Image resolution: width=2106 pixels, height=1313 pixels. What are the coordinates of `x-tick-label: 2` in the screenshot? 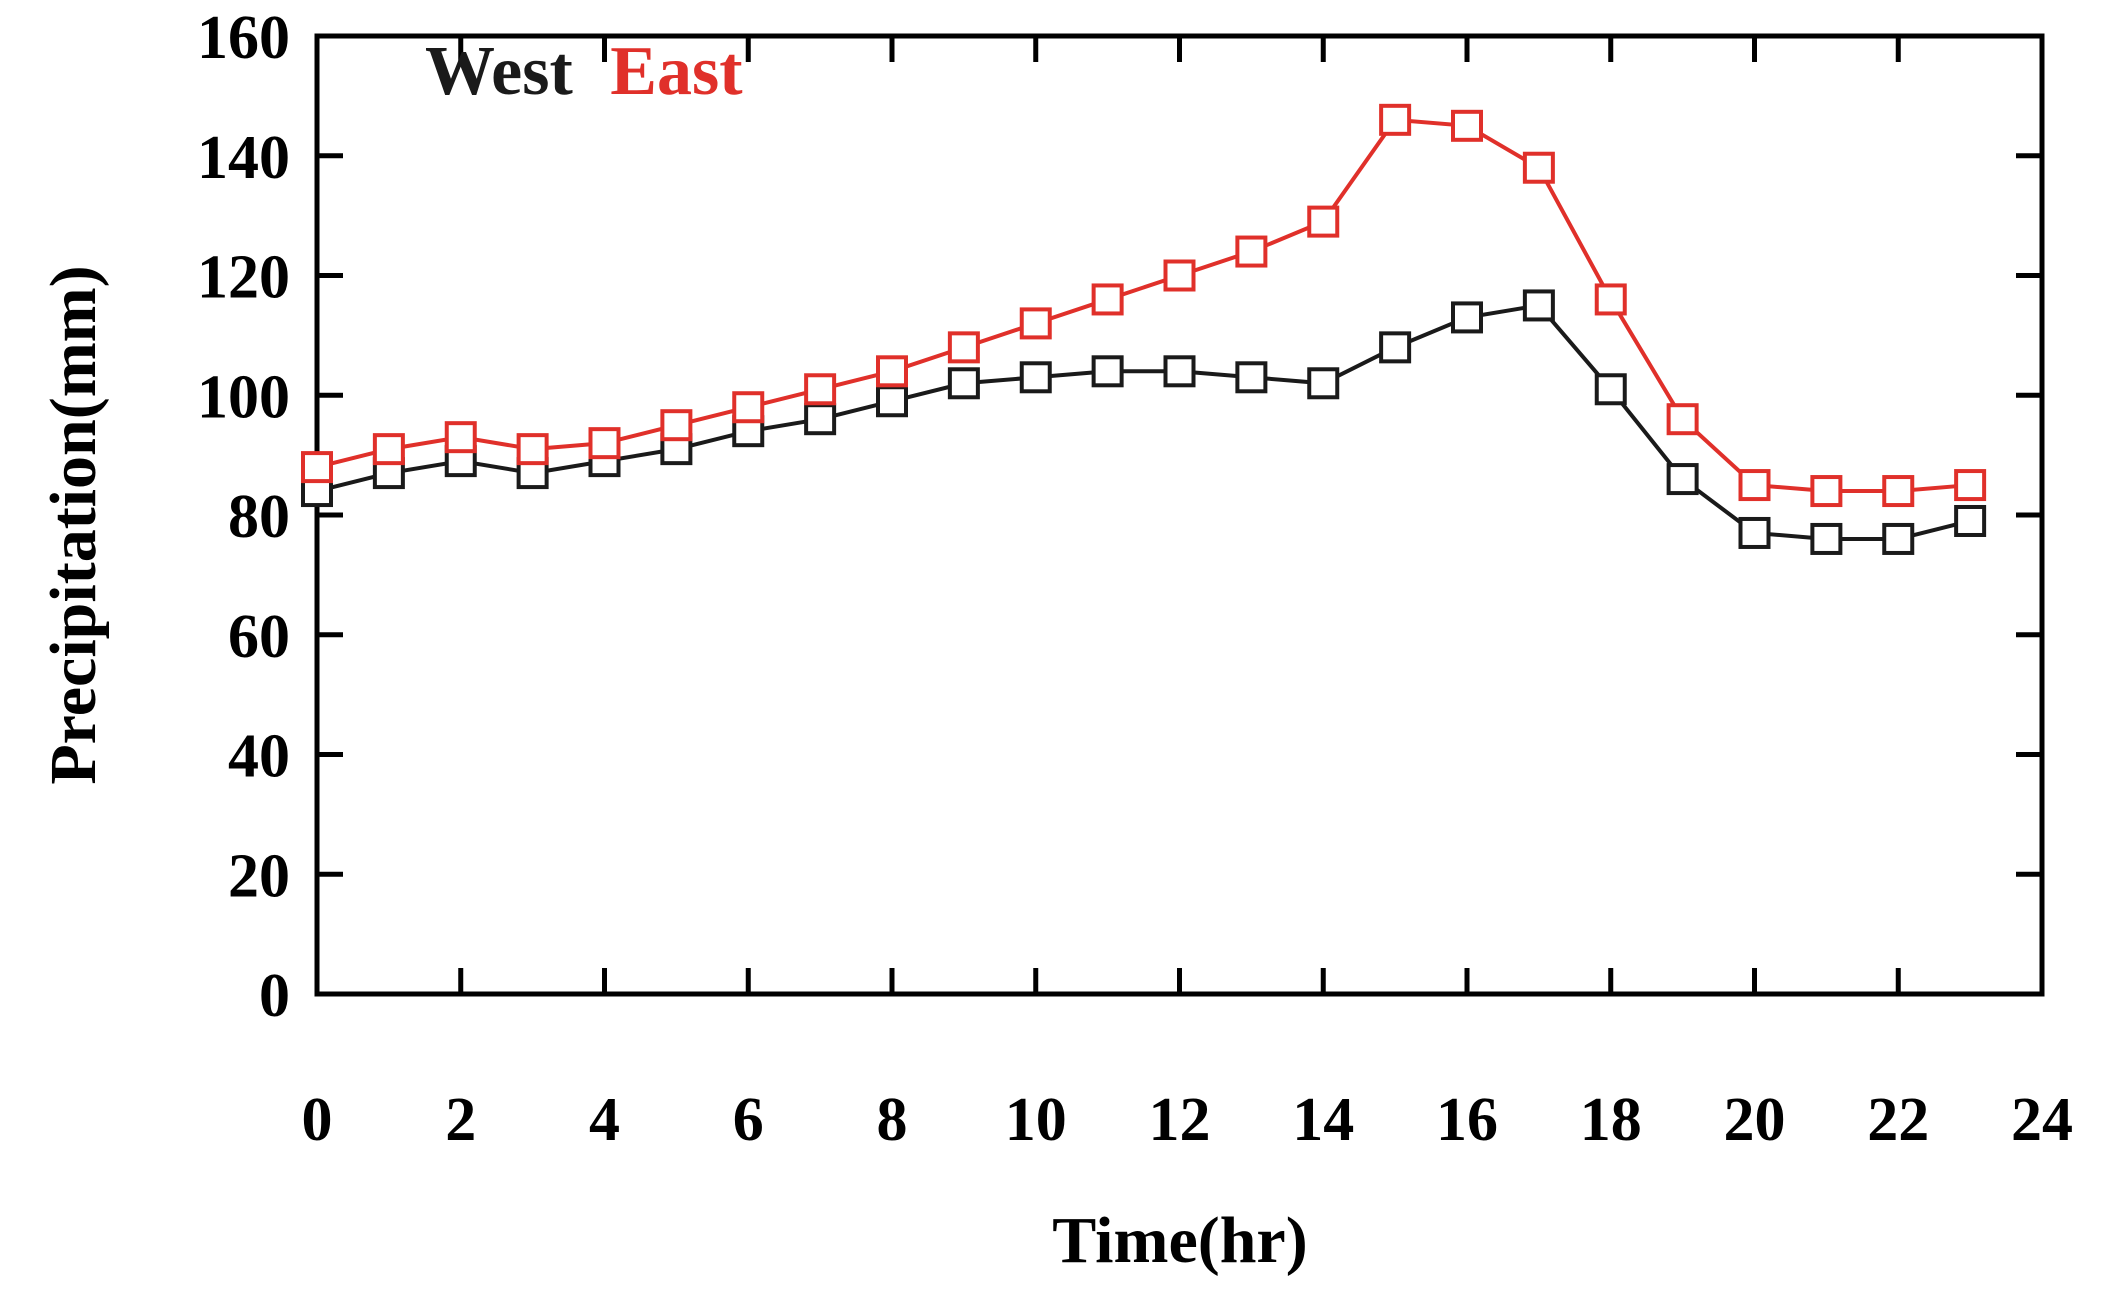 It's located at (460, 1120).